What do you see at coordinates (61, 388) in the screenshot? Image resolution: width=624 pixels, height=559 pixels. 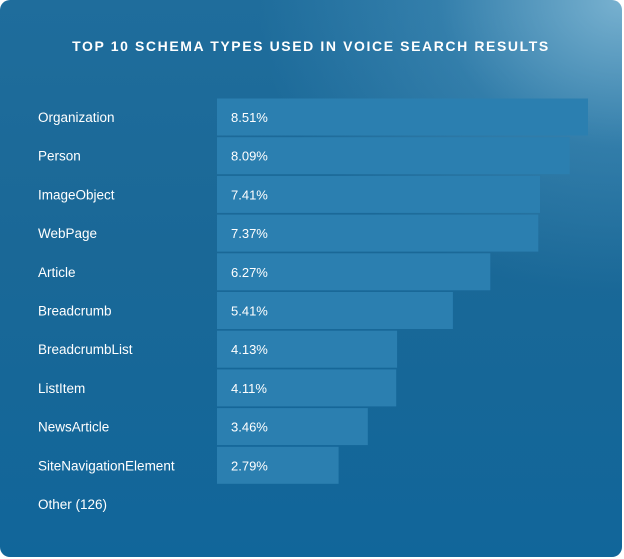 I see `category-label: ListItem` at bounding box center [61, 388].